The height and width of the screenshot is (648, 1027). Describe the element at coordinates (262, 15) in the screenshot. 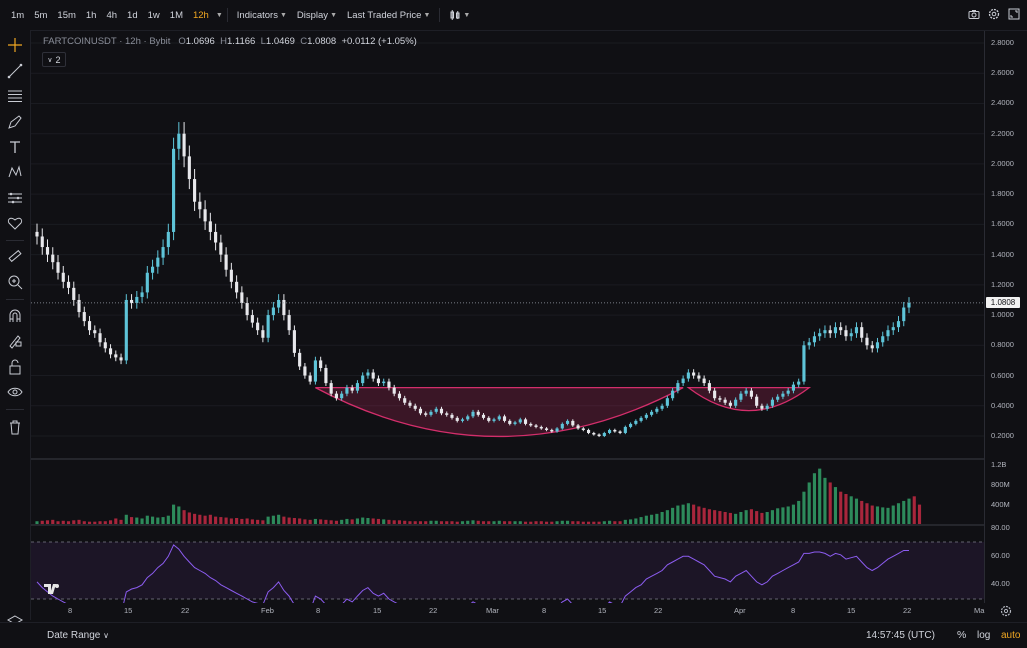

I see `indicators-button: Indicators ▼` at that location.